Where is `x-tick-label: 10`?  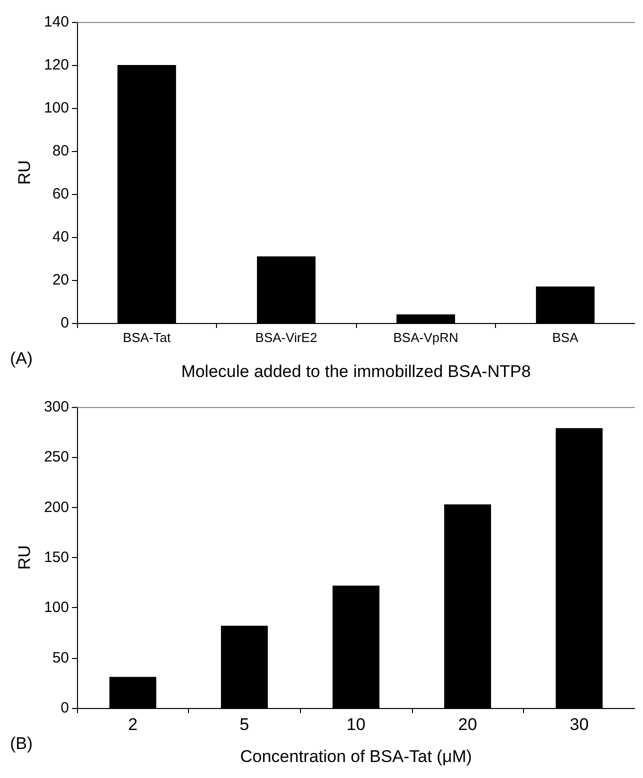 x-tick-label: 10 is located at coordinates (356, 724).